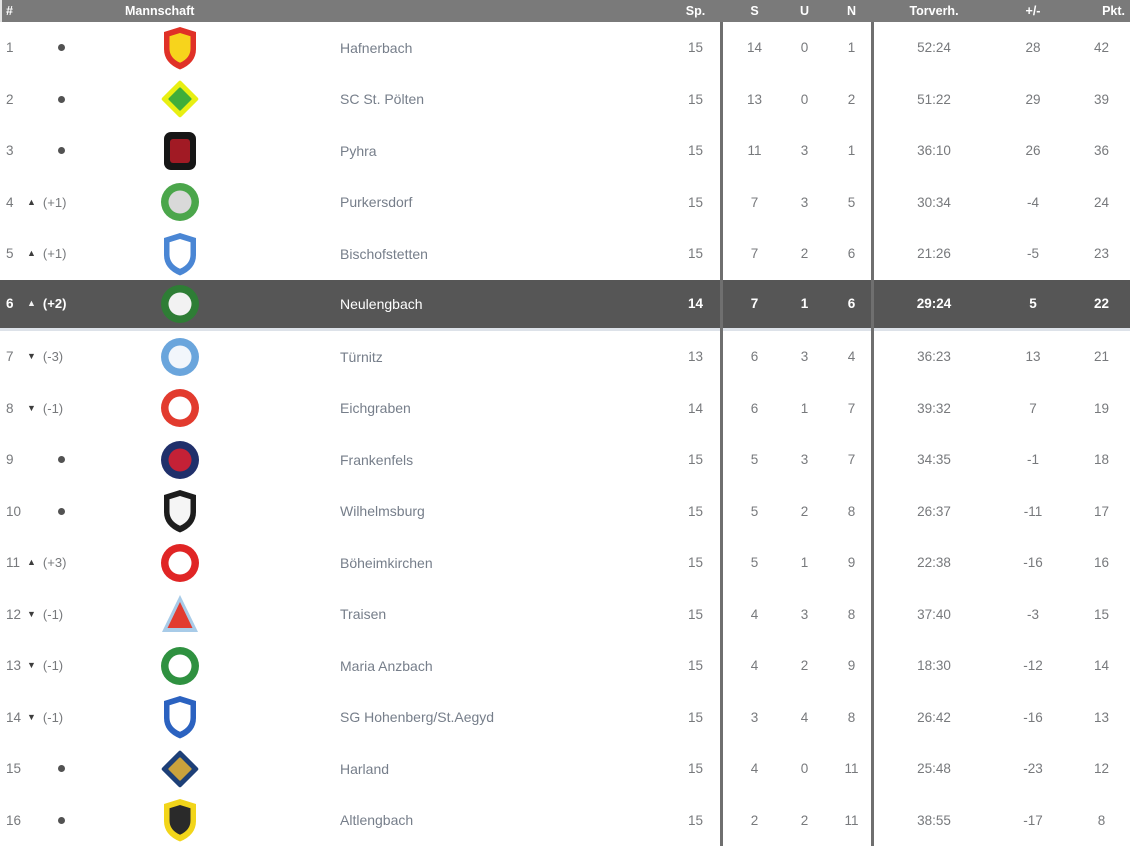 Image resolution: width=1130 pixels, height=846 pixels. Describe the element at coordinates (565, 460) in the screenshot. I see `table-row-frankenfels: 9 Frankenfels 15 5 3 7 34:35 -1 18` at that location.